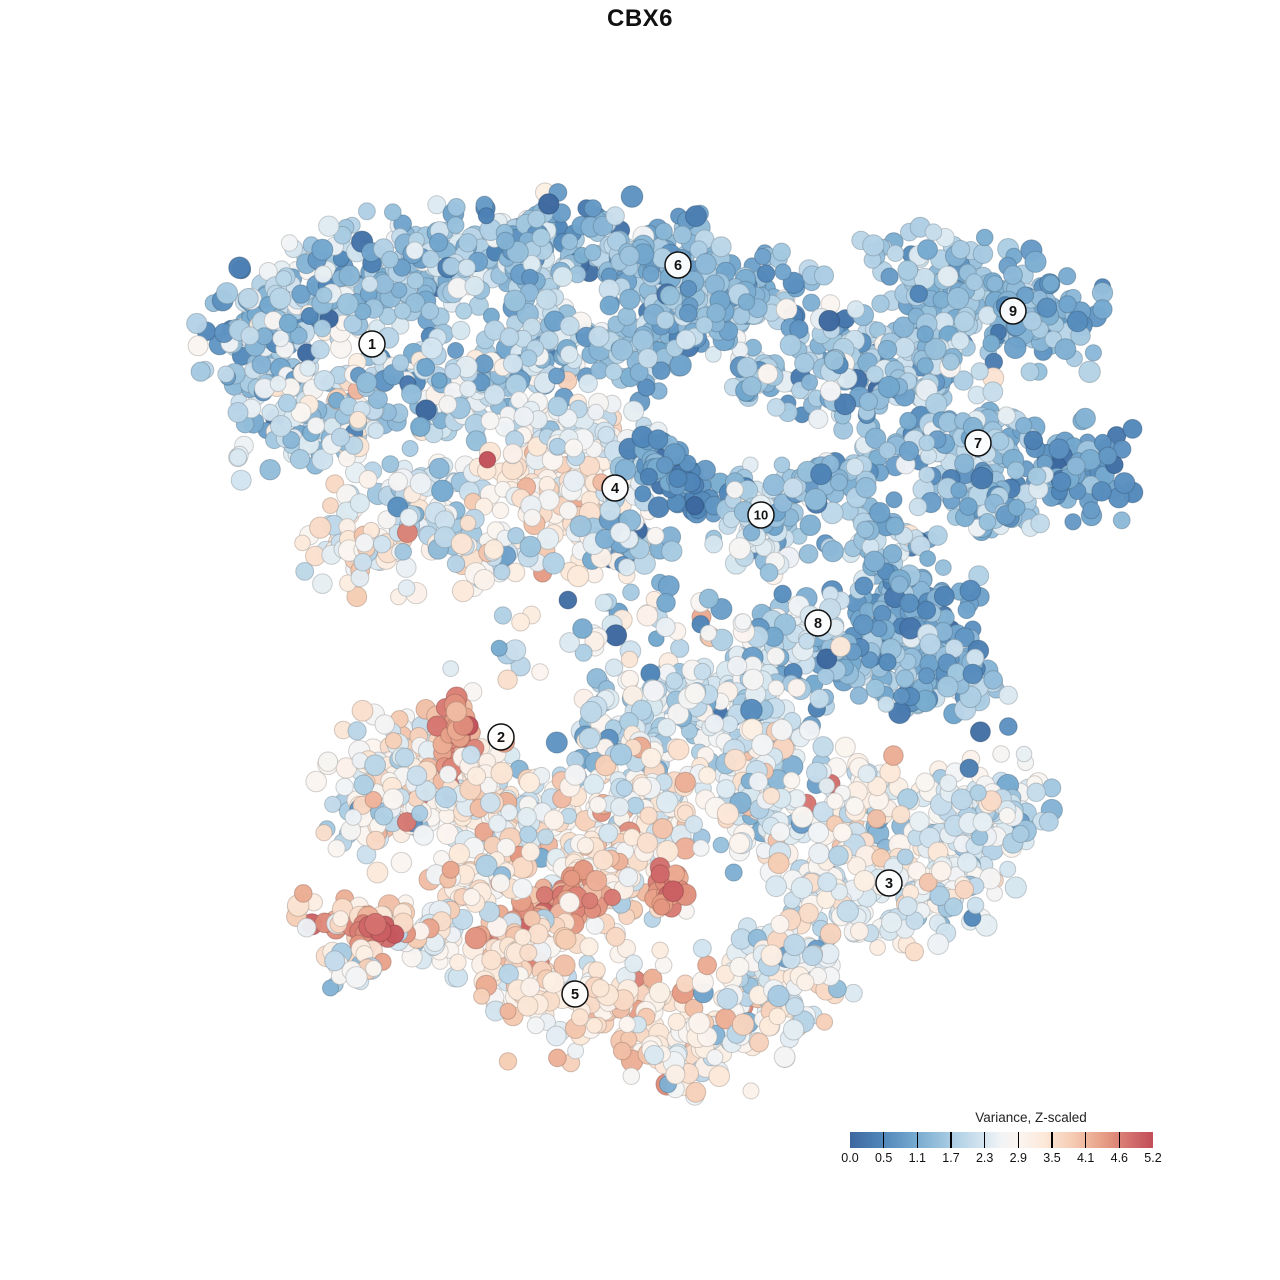 The height and width of the screenshot is (1280, 1280). I want to click on svg-text: 10, so click(761, 515).